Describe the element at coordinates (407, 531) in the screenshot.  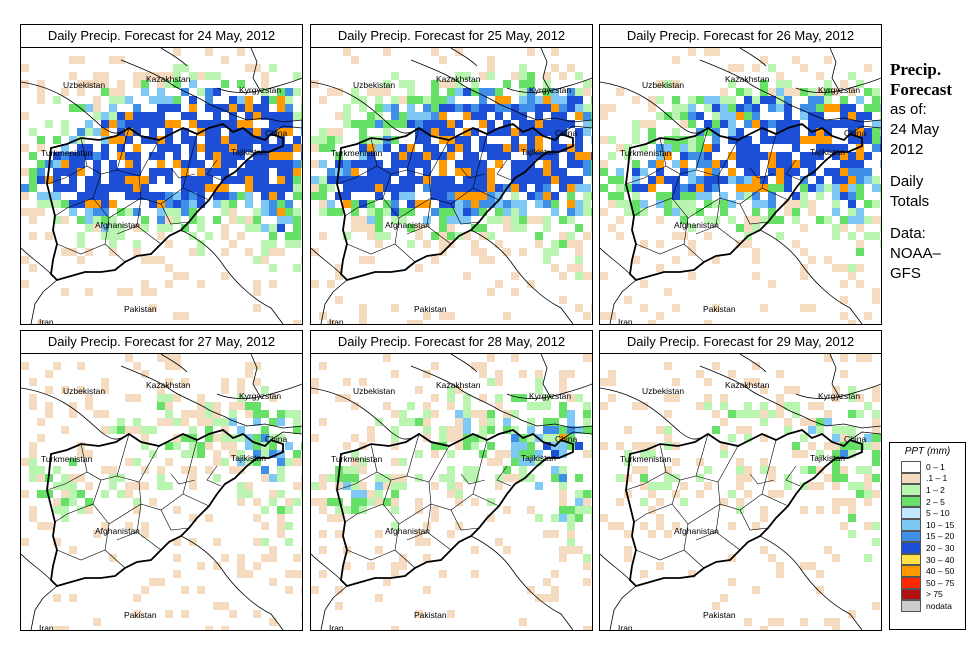
I see `country-label-afghanistan: Afghanistan` at that location.